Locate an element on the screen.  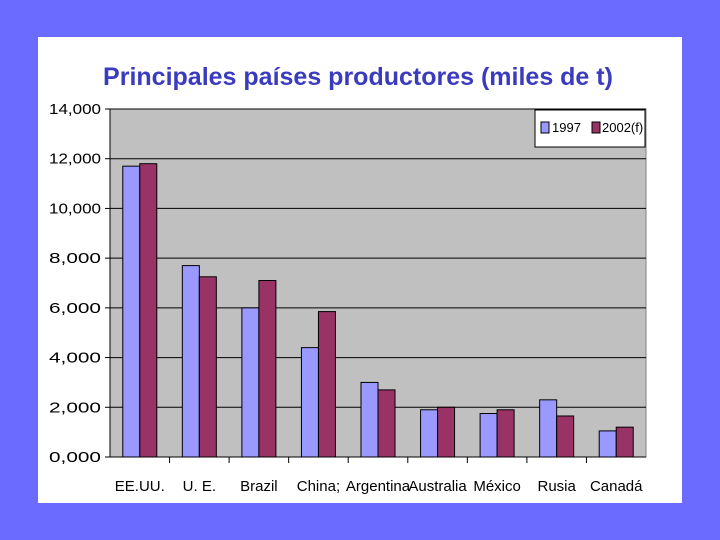
y-tick-label: 4,000 is located at coordinates (75, 358).